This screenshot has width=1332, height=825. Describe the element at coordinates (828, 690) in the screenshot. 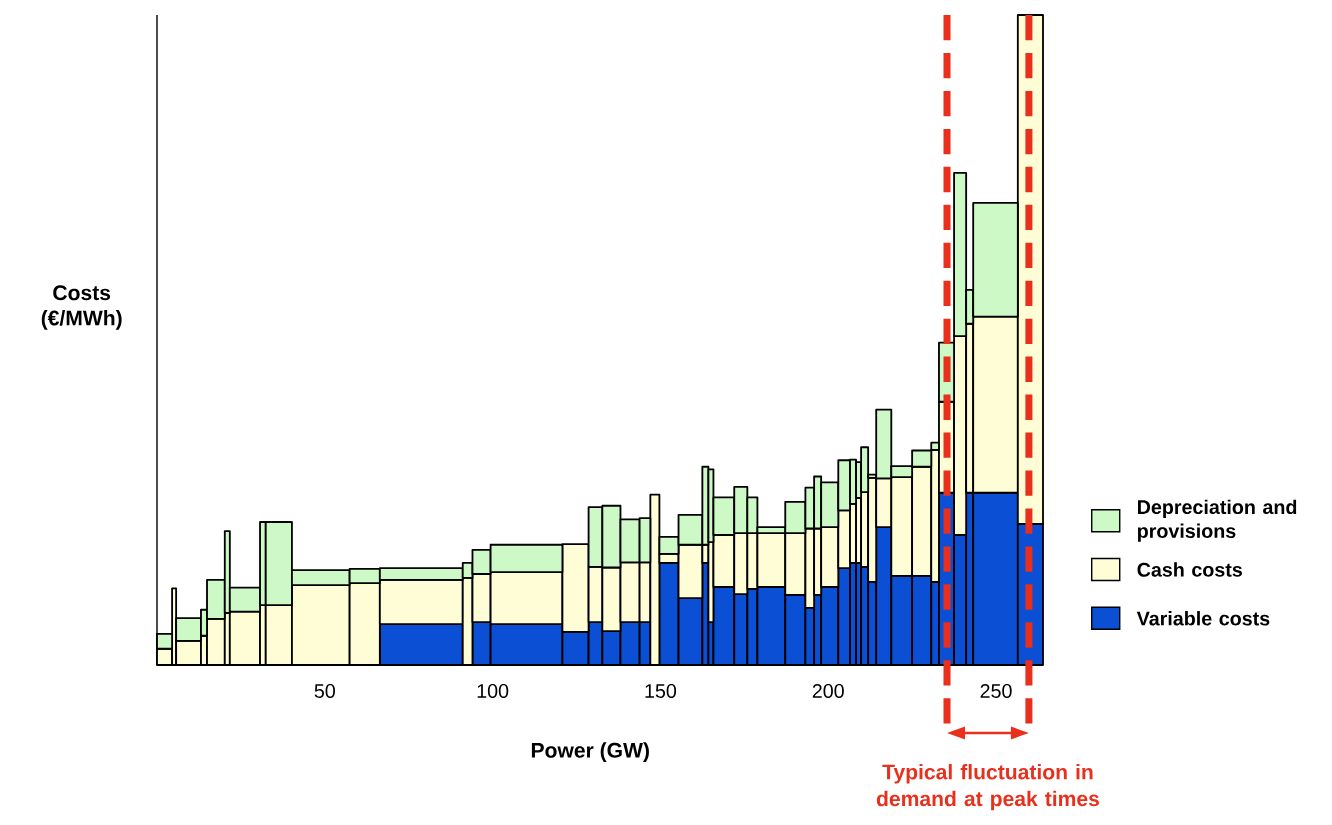

I see `x-tick-label: 200` at that location.